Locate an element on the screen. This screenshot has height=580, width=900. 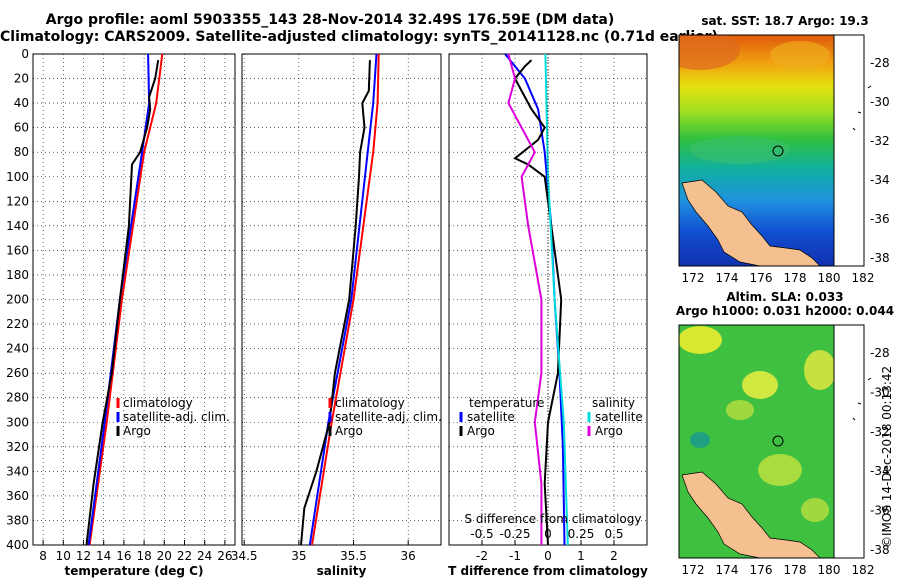
sla-argo-title: Argo h1000: 0.031 h2000: 0.044 is located at coordinates (785, 311).